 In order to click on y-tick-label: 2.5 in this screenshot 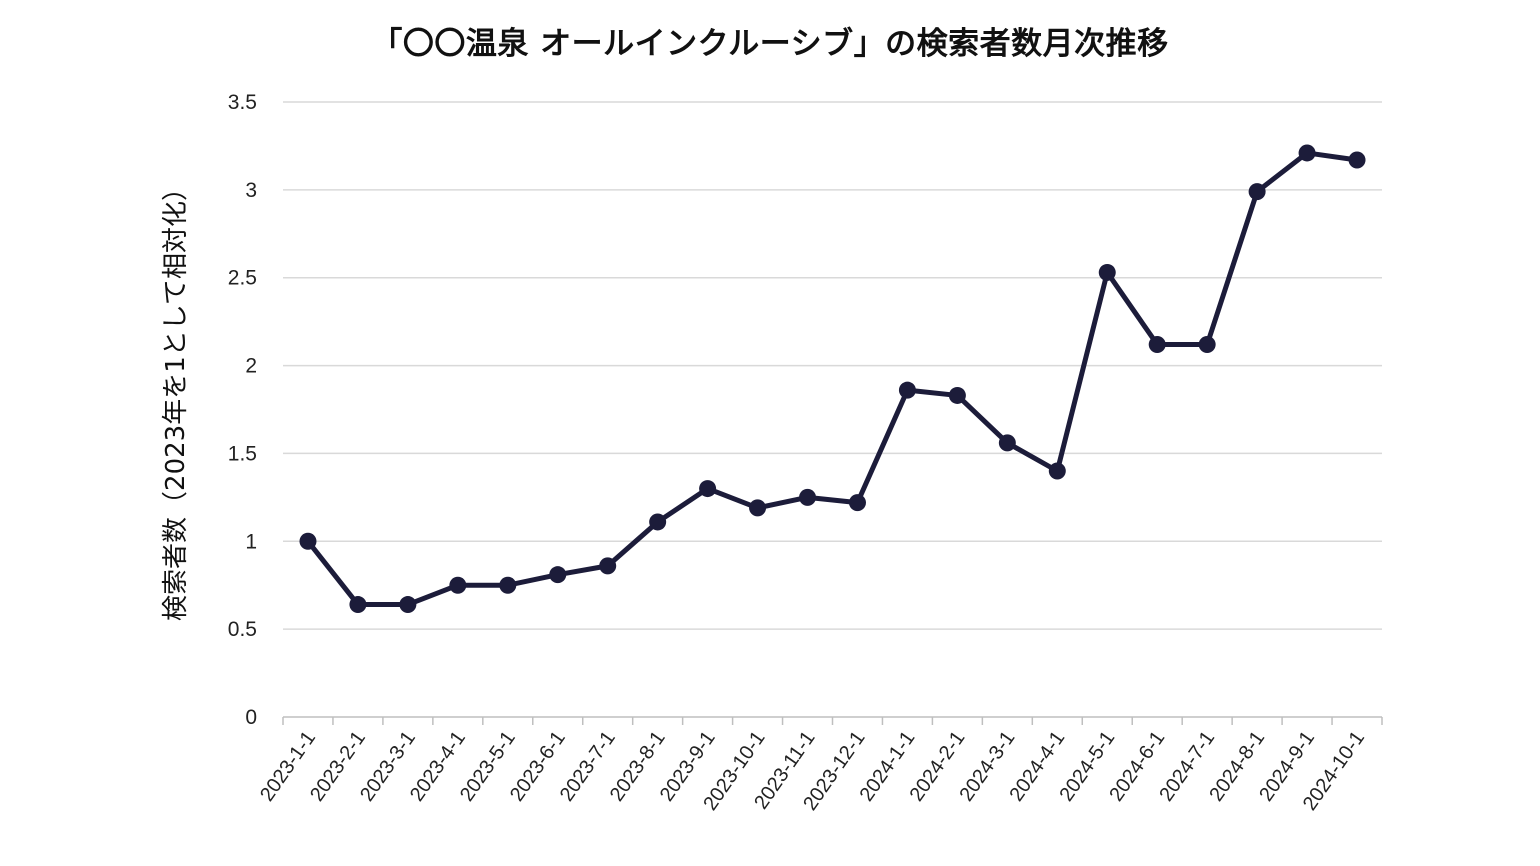, I will do `click(242, 278)`.